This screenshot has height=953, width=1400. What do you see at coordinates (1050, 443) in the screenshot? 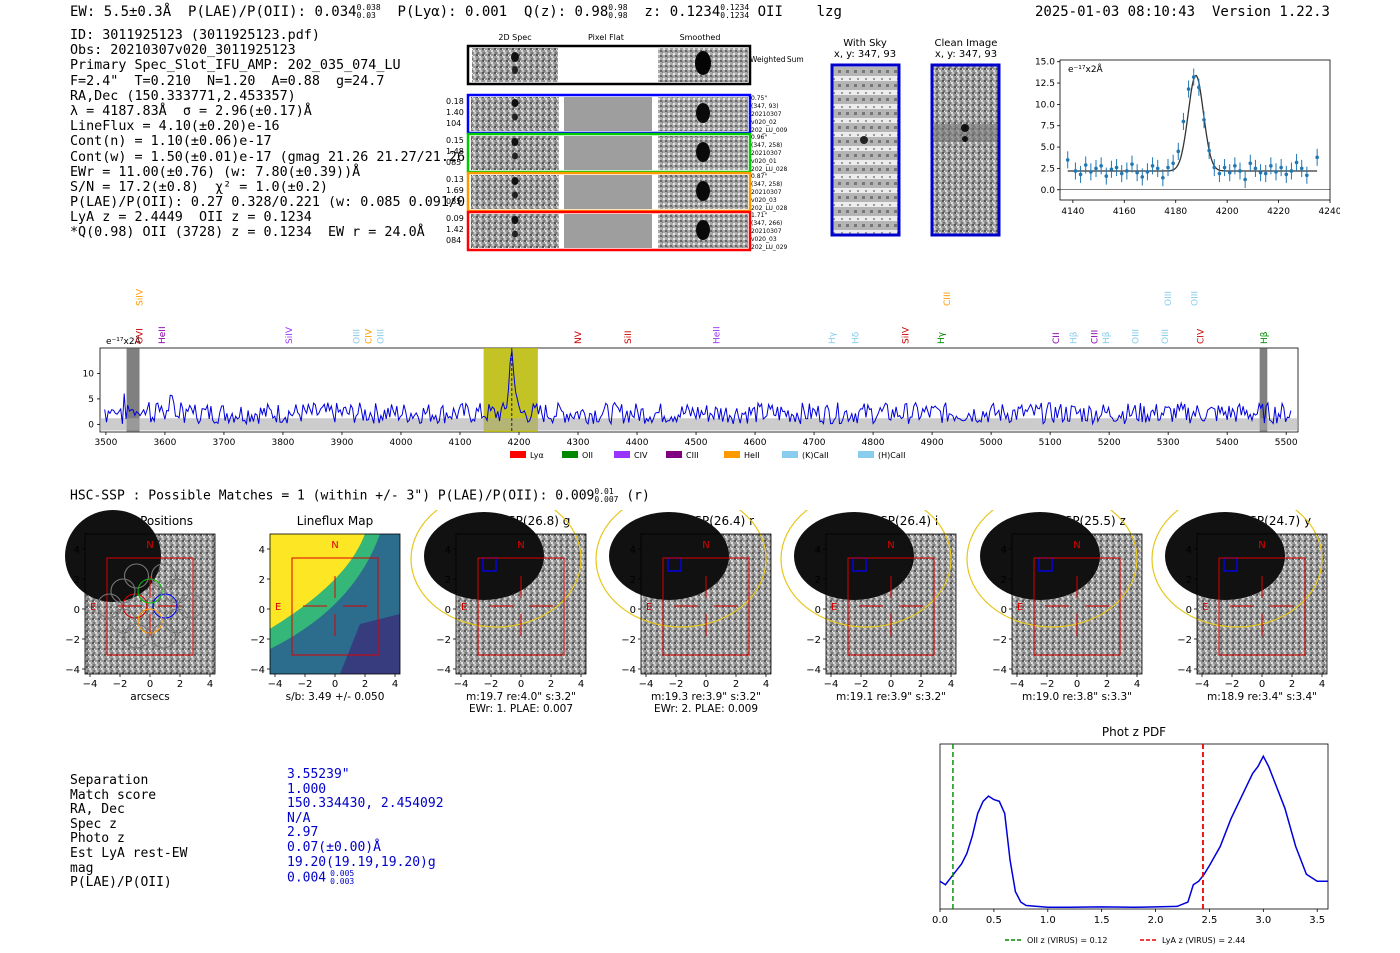
I see `spectrum-xtick-label: 5100` at bounding box center [1050, 443].